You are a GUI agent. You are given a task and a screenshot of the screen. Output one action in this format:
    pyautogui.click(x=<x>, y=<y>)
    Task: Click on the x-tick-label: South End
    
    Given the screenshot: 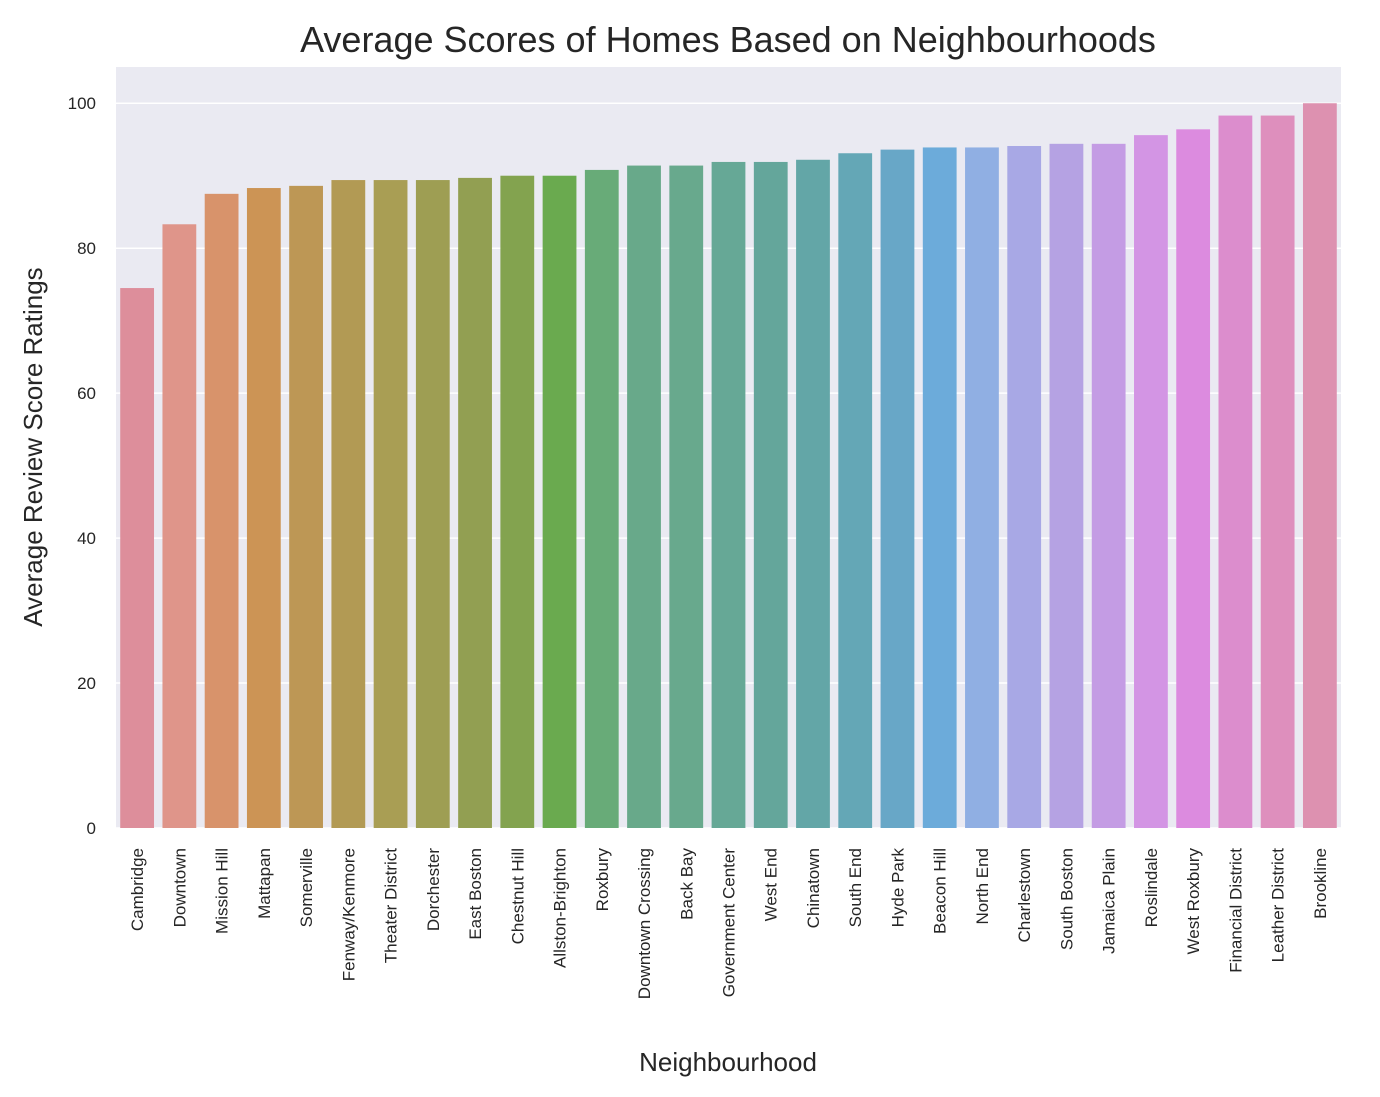 What is the action you would take?
    pyautogui.click(x=855, y=887)
    